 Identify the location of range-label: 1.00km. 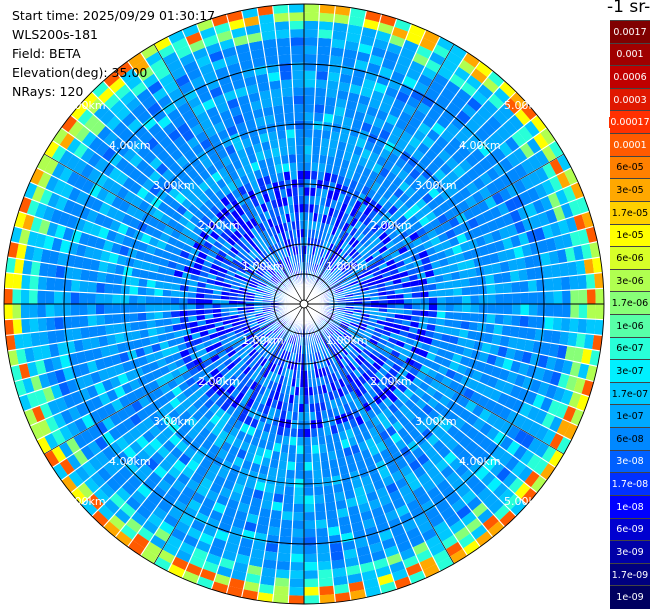
(263, 266).